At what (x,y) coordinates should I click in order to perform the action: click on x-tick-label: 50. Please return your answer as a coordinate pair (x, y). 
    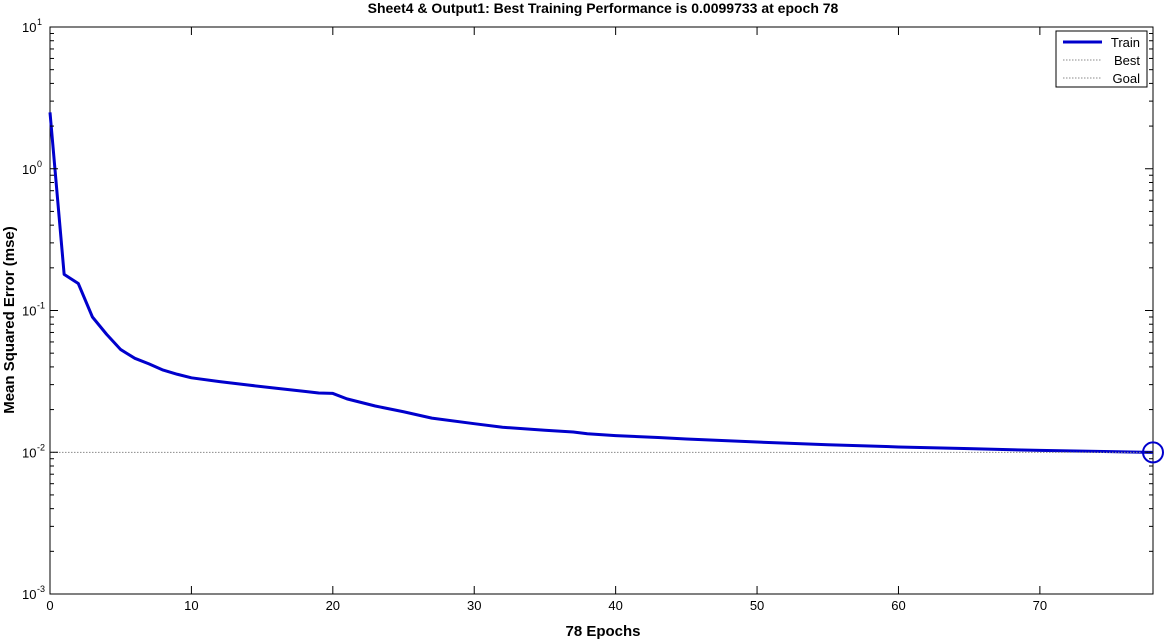
    Looking at the image, I should click on (757, 605).